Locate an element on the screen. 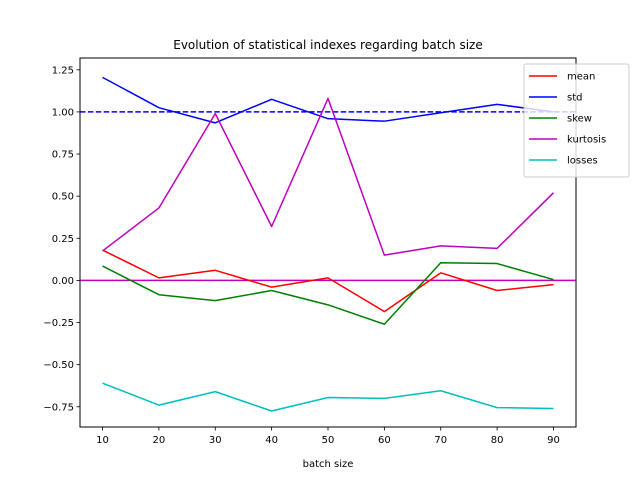 This screenshot has width=640, height=480. x-axis-label: batch size is located at coordinates (328, 464).